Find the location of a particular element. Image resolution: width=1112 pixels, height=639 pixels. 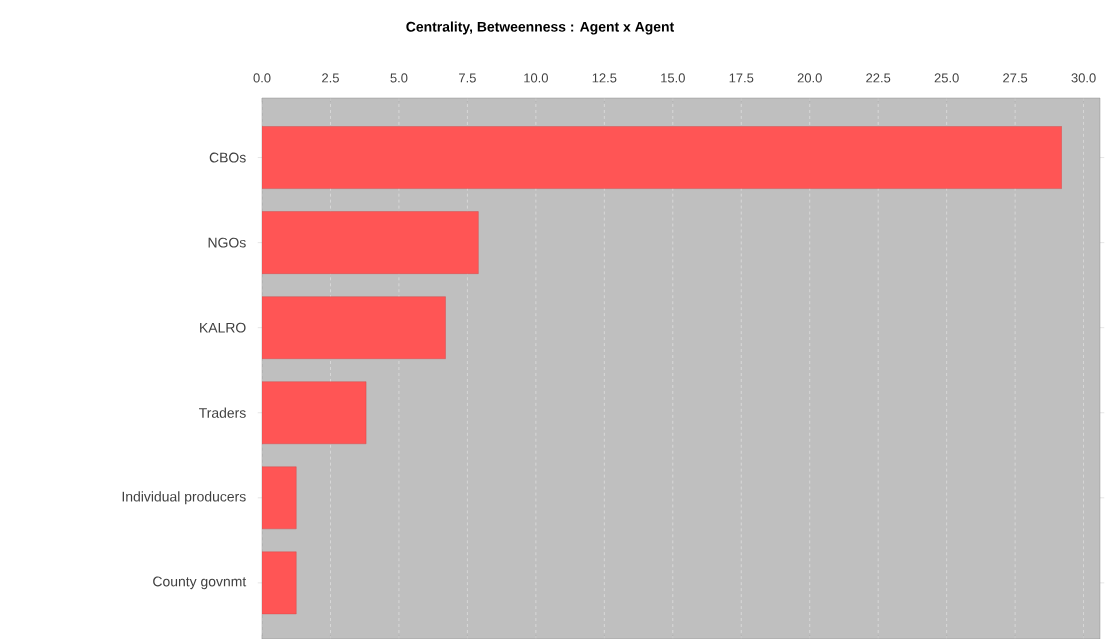

x-tick-label: 10.0 is located at coordinates (536, 78).